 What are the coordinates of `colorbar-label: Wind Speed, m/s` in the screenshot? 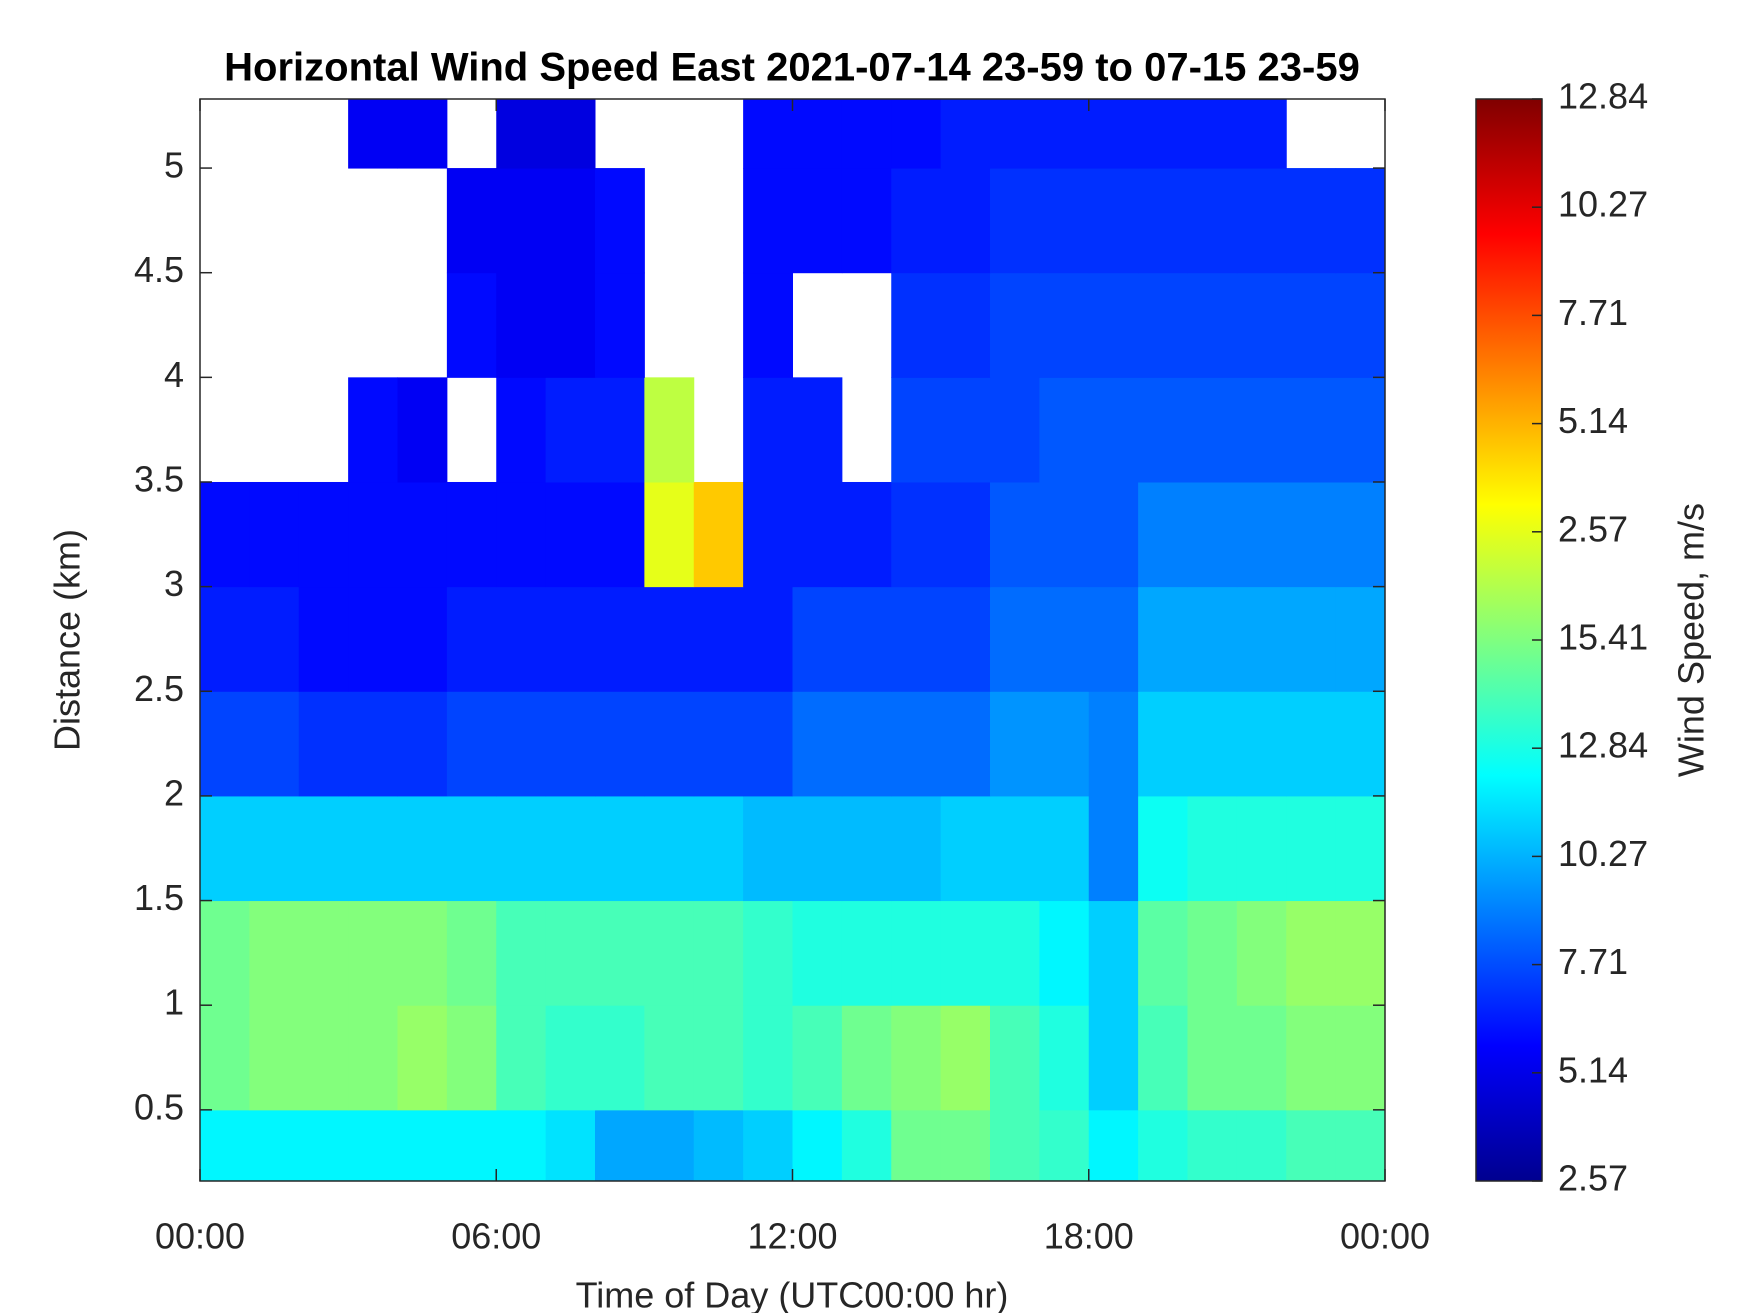 It's located at (1691, 640).